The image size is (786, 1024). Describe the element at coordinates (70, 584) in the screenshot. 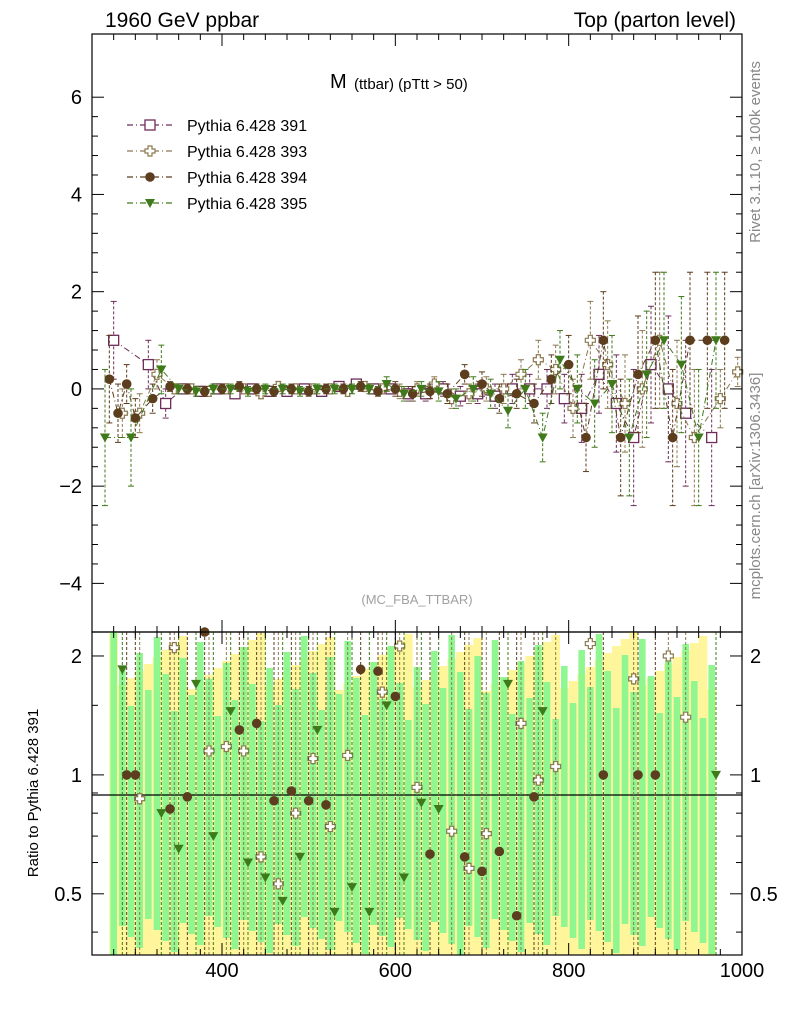

I see `main-y-tick-label: −4` at that location.